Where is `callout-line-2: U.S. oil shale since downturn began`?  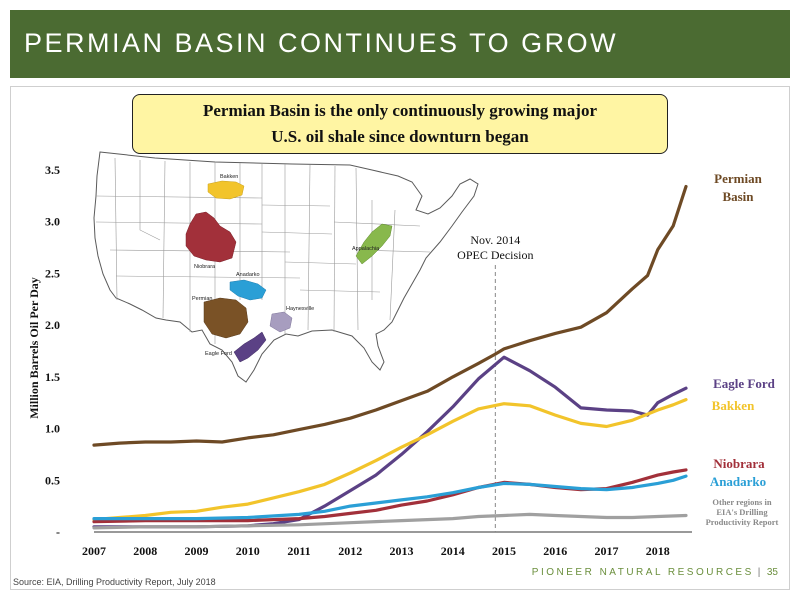 callout-line-2: U.S. oil shale since downturn began is located at coordinates (400, 136).